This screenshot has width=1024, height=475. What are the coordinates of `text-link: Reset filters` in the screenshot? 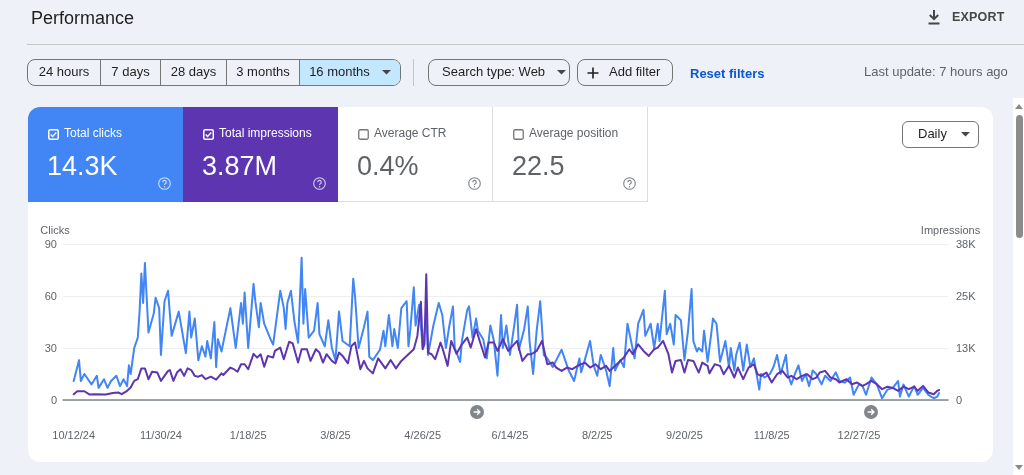 It's located at (727, 73).